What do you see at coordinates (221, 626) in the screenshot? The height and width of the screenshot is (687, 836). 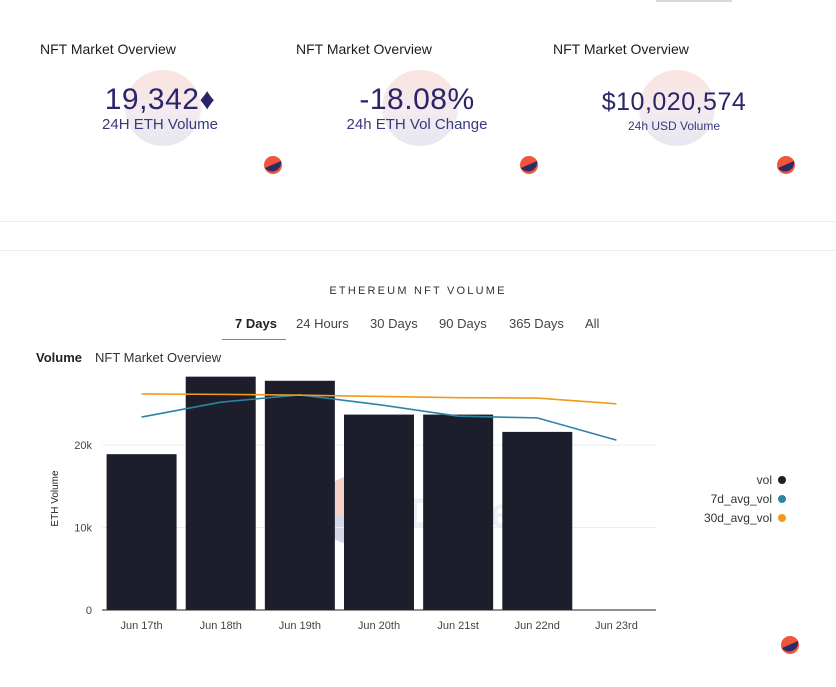 I see `x-tick-label: Jun 18th` at bounding box center [221, 626].